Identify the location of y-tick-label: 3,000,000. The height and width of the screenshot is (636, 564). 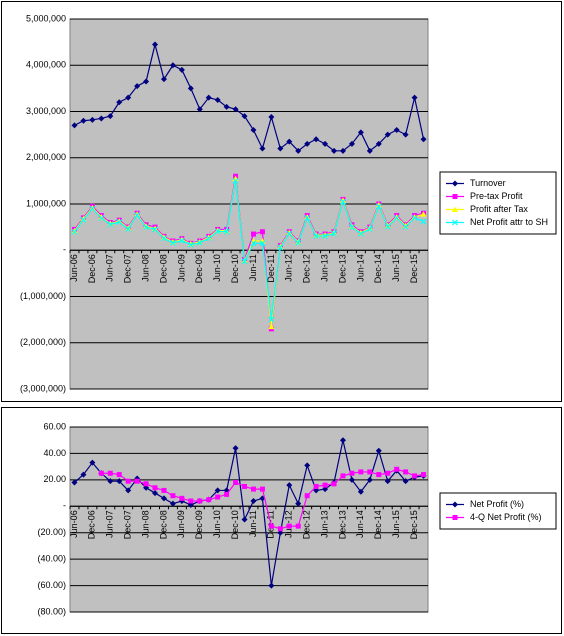
(46, 111).